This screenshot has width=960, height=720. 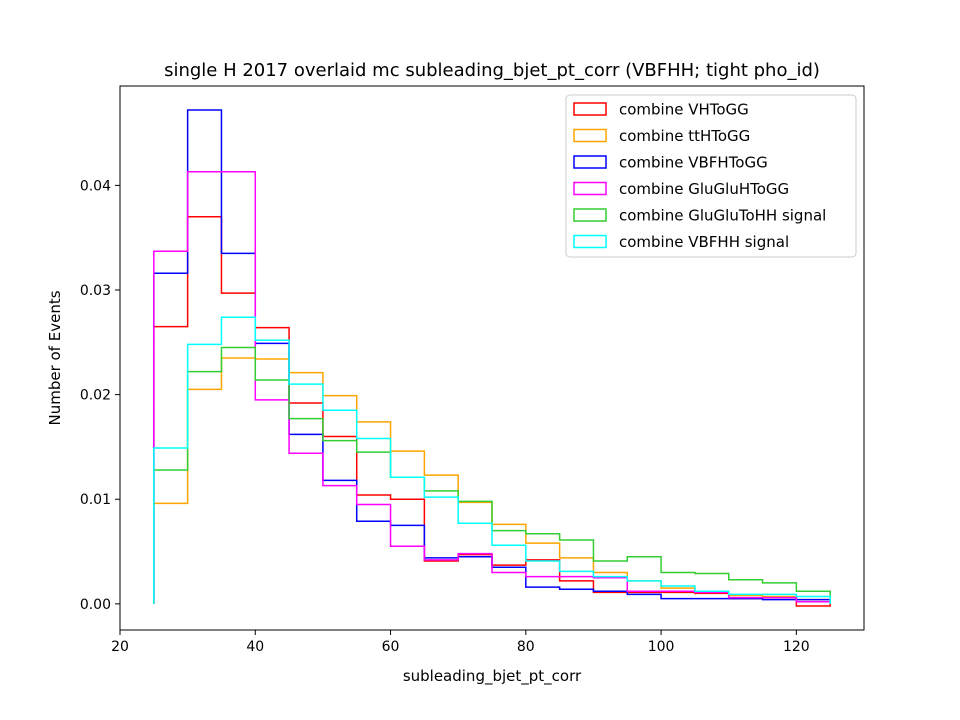 What do you see at coordinates (391, 647) in the screenshot?
I see `x-tick-label: 60` at bounding box center [391, 647].